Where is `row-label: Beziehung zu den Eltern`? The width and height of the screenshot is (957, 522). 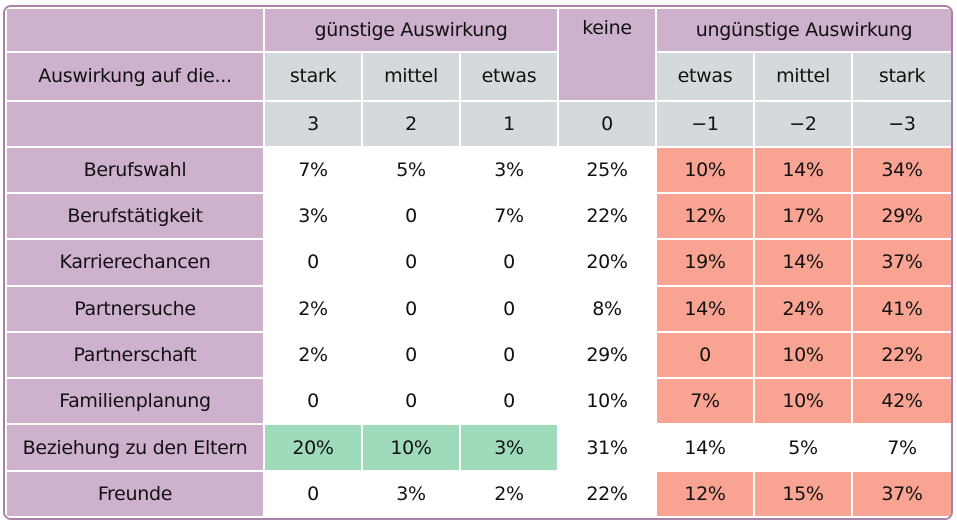 row-label: Beziehung zu den Eltern is located at coordinates (135, 447).